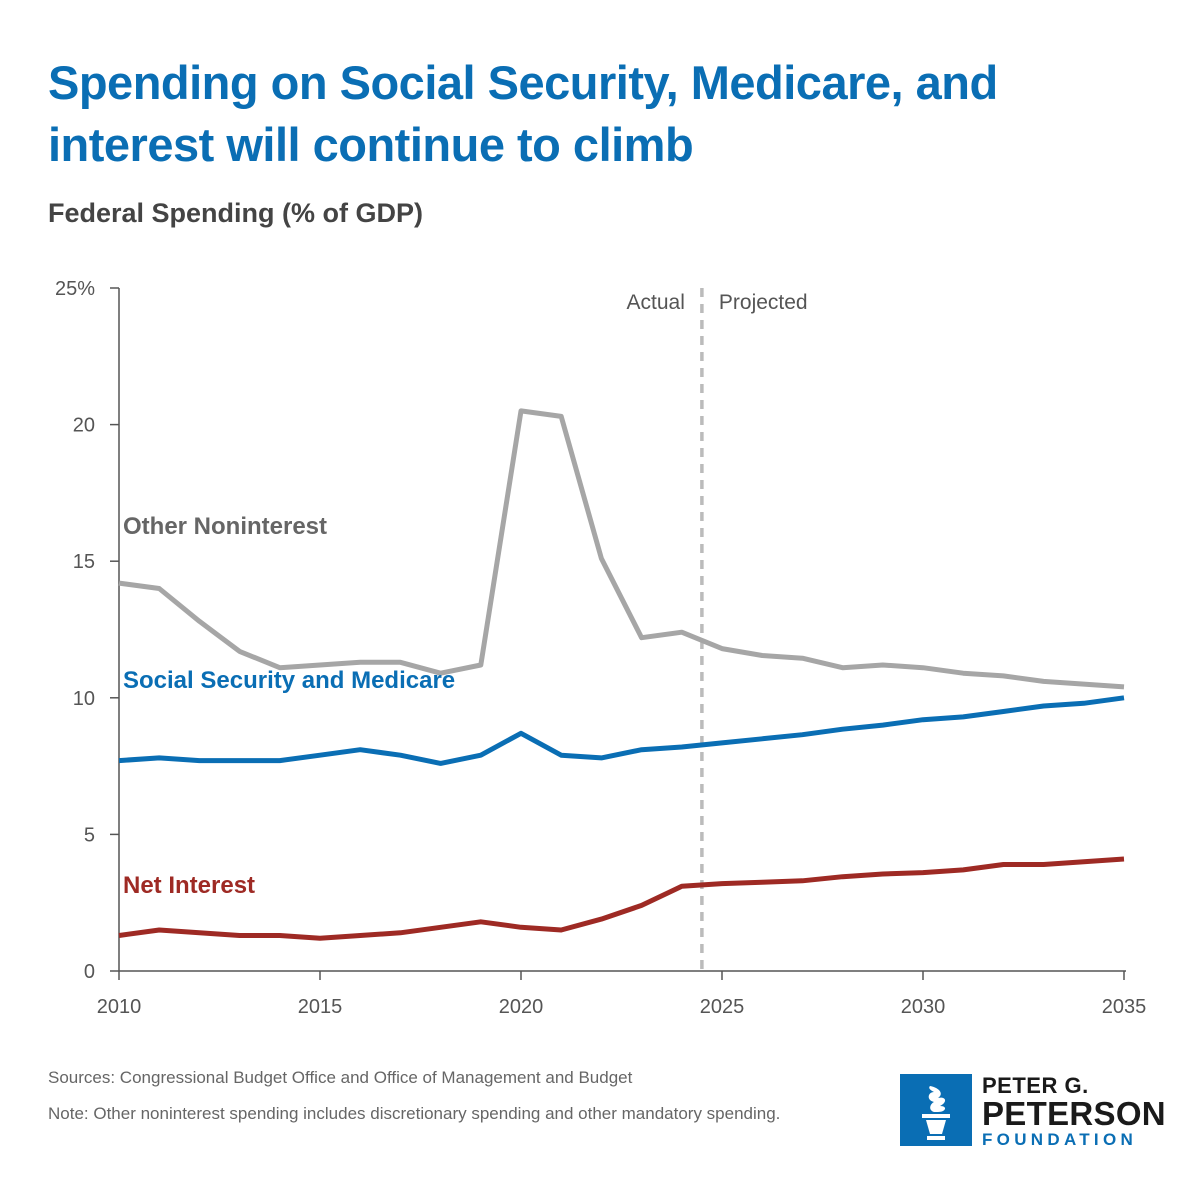  I want to click on series-label-ssm: Social Security and Medicare, so click(289, 680).